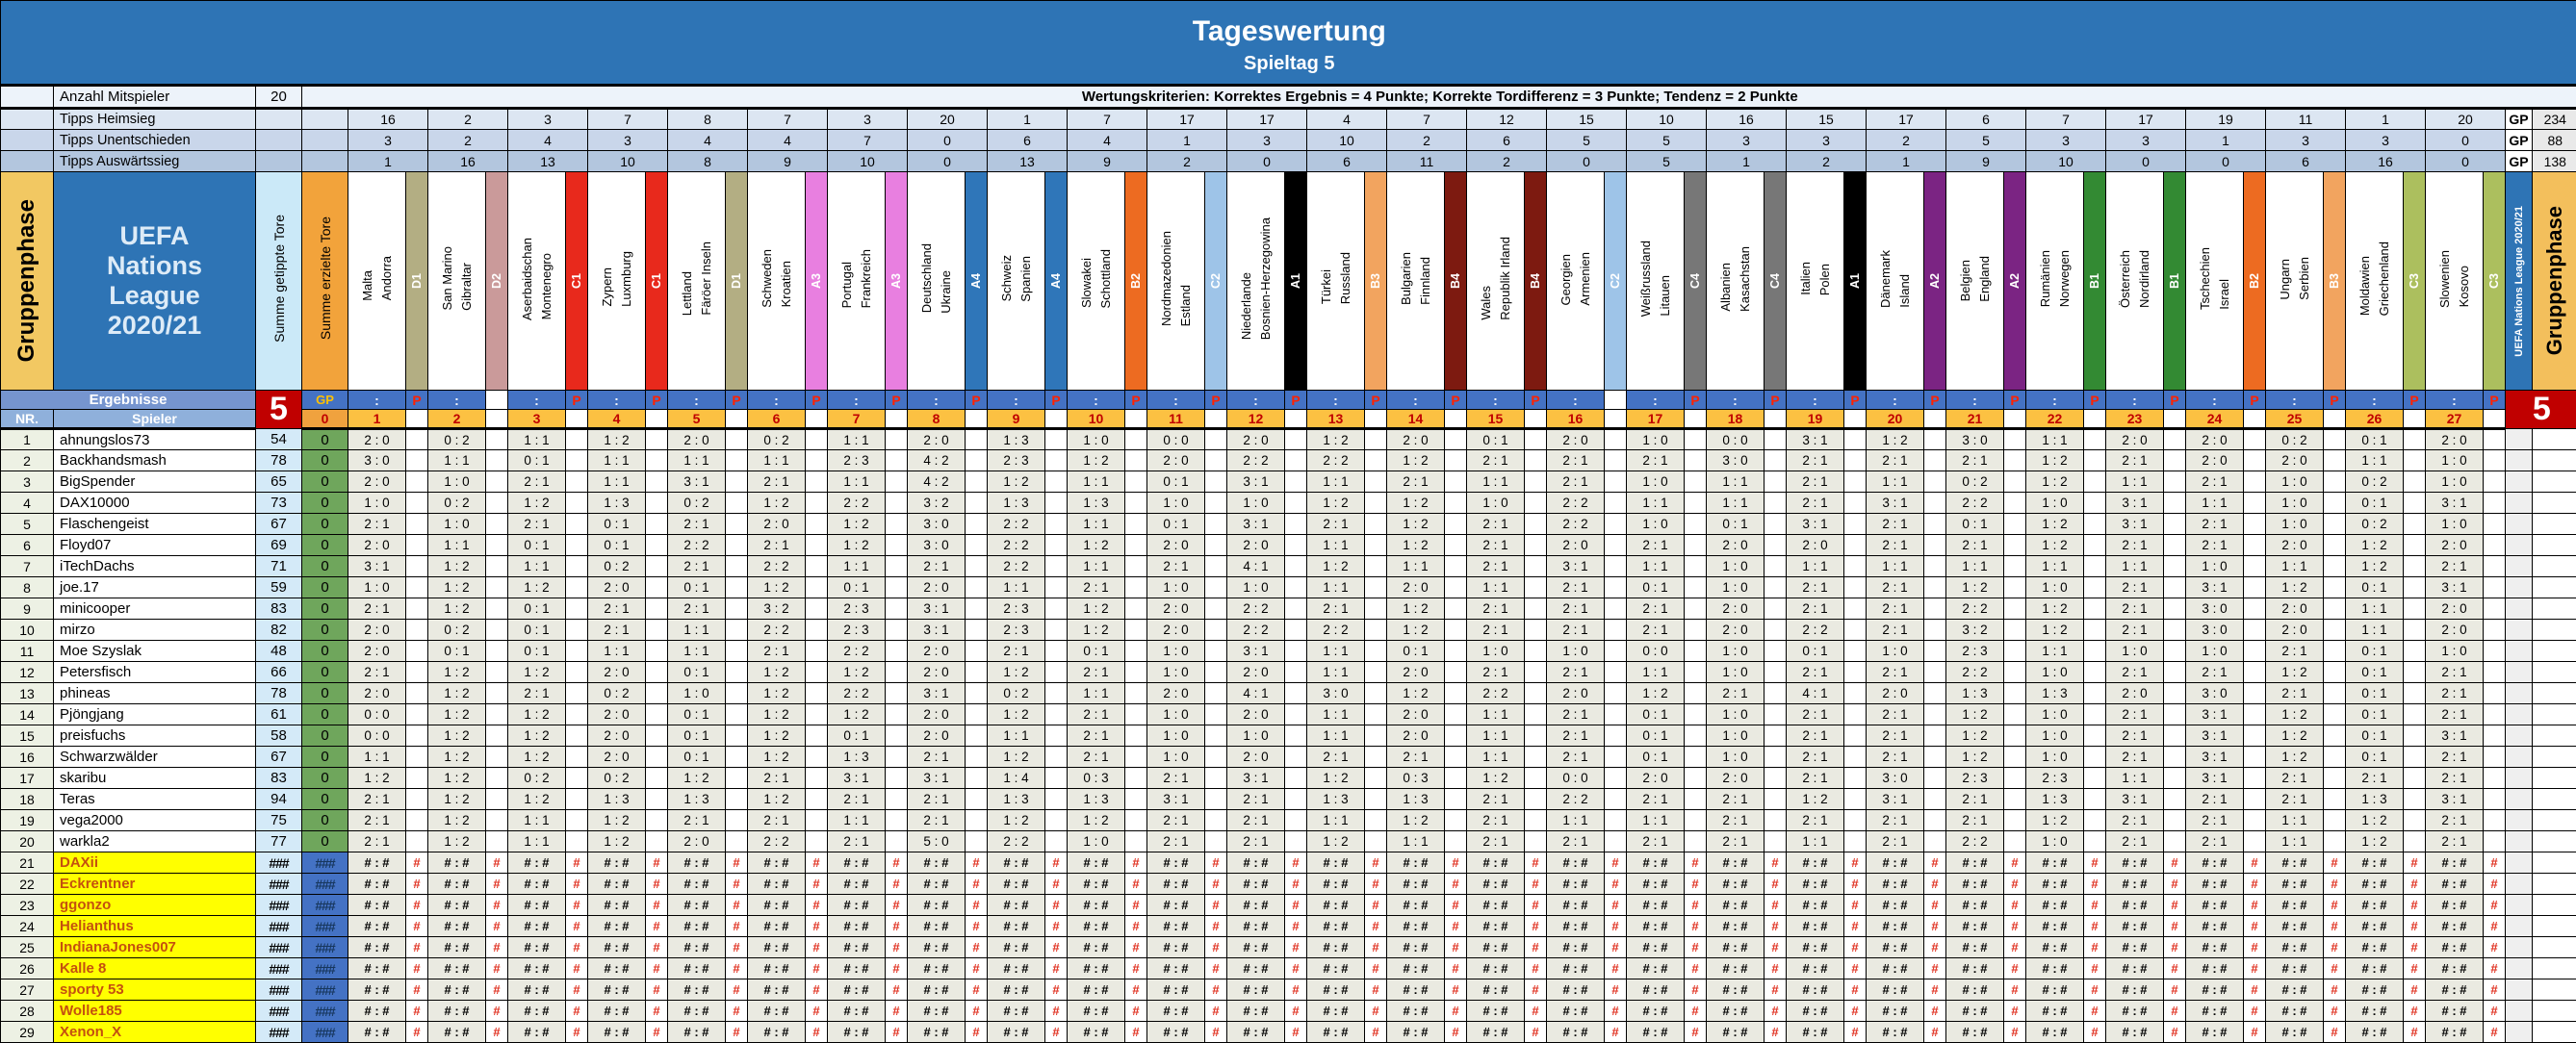 Image resolution: width=2576 pixels, height=1043 pixels. What do you see at coordinates (617, 566) in the screenshot?
I see `tip-score-cell: 0 : 2` at bounding box center [617, 566].